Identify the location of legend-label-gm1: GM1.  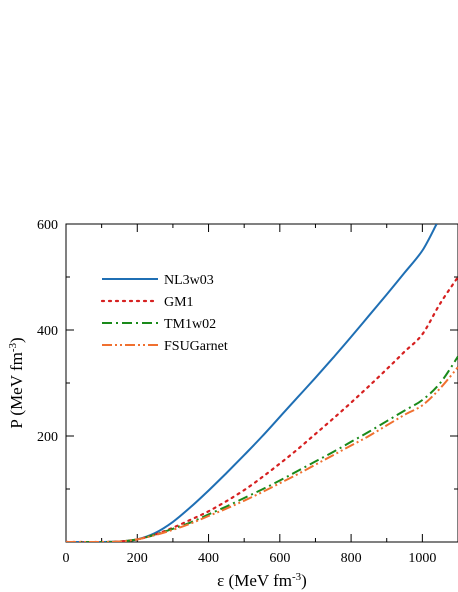
(179, 302).